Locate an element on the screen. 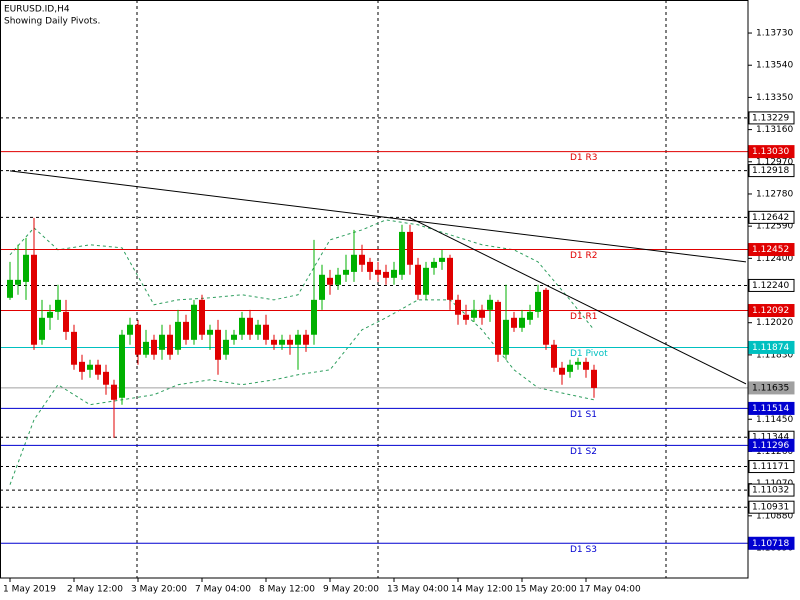 Image resolution: width=800 pixels, height=600 pixels. level-name: D1 Pivot is located at coordinates (589, 354).